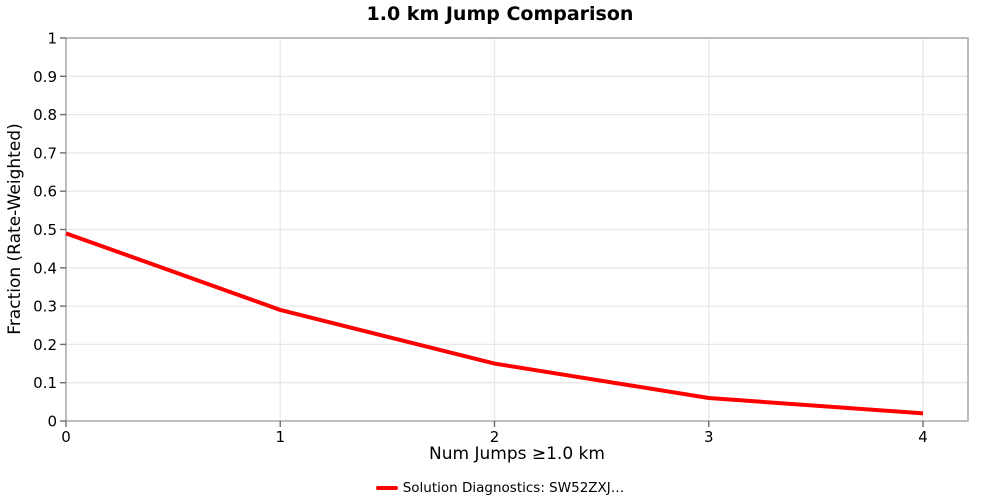 The image size is (1000, 500). What do you see at coordinates (280, 437) in the screenshot?
I see `x-tick-label: 1` at bounding box center [280, 437].